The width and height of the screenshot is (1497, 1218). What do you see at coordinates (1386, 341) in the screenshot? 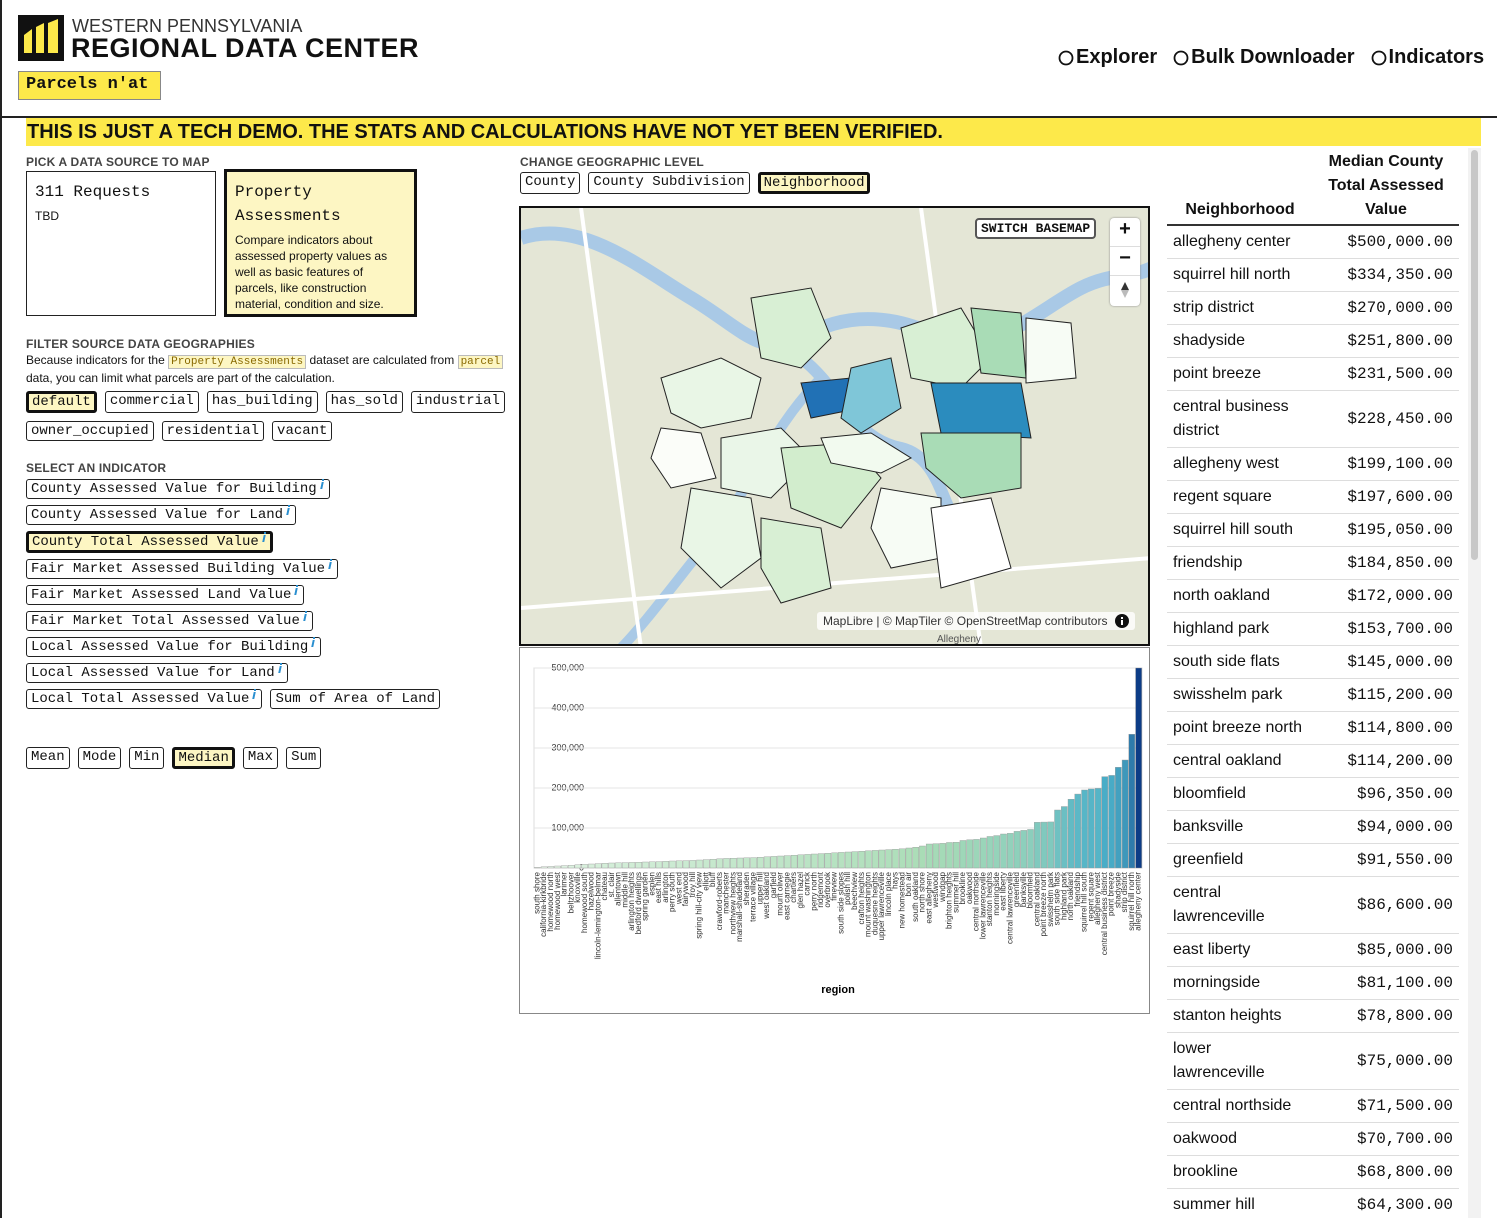
I see `cell-value: $251,800.00` at bounding box center [1386, 341].